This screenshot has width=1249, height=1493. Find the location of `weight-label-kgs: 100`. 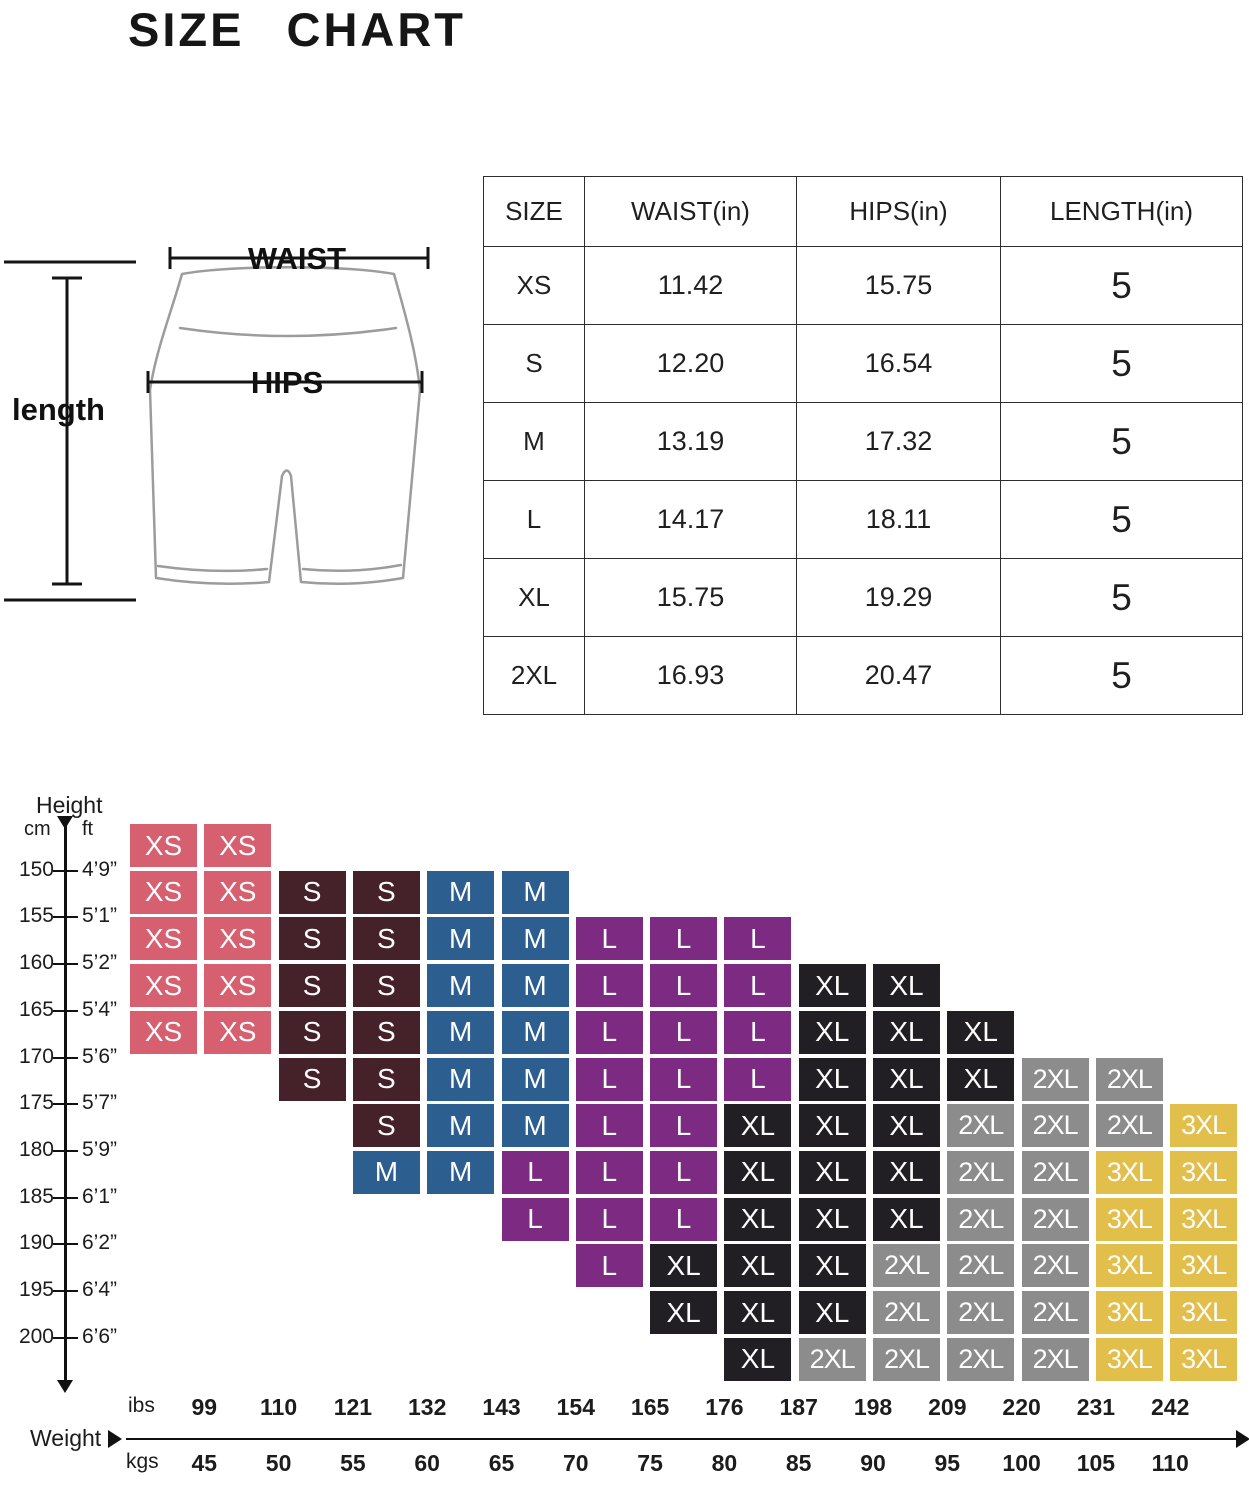

weight-label-kgs: 100 is located at coordinates (1021, 1463).